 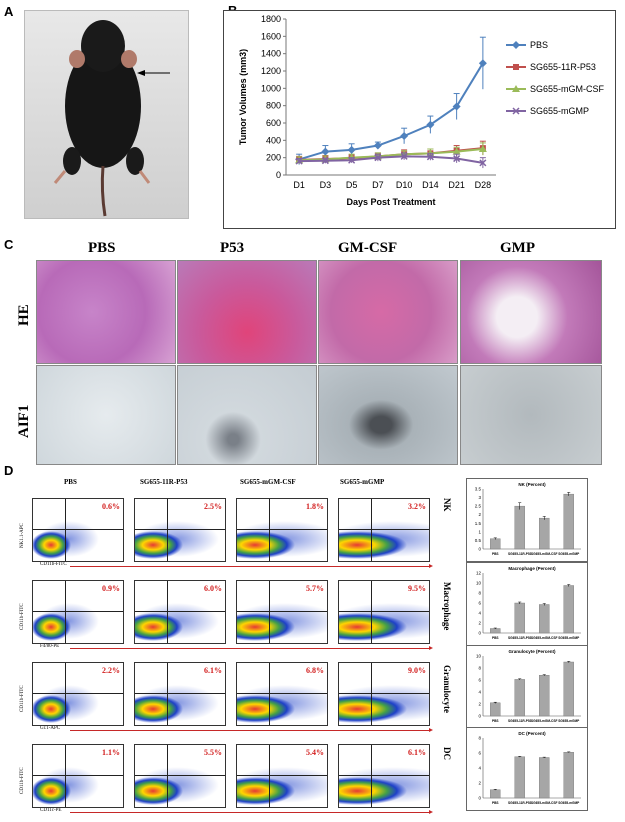 I want to click on flow-plot: 5.5%, so click(x=180, y=776).